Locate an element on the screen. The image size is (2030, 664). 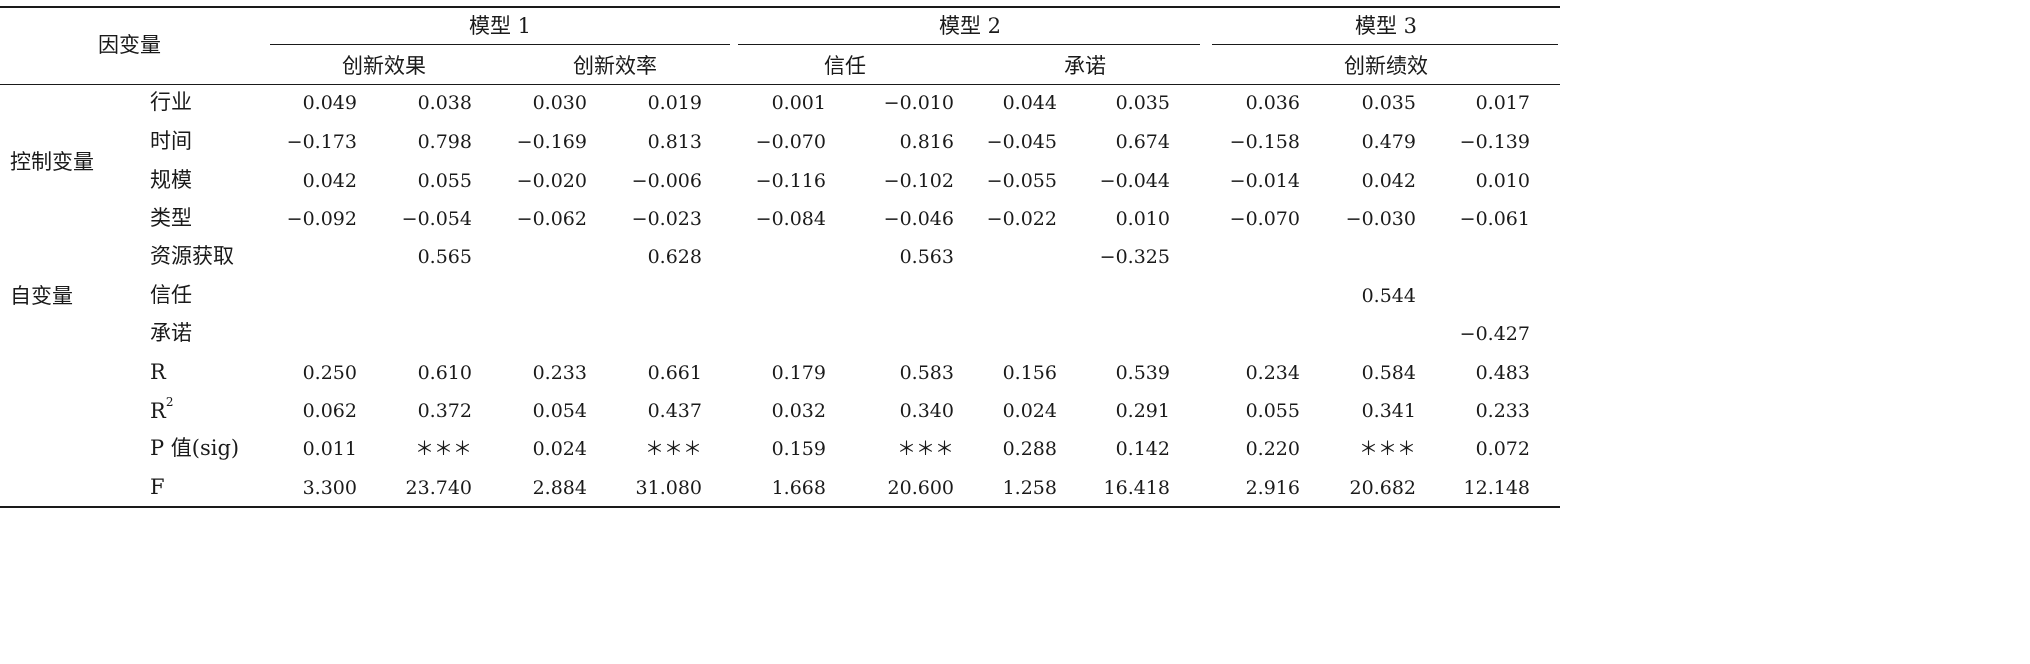
r2-superscript: 2 is located at coordinates (169, 402).